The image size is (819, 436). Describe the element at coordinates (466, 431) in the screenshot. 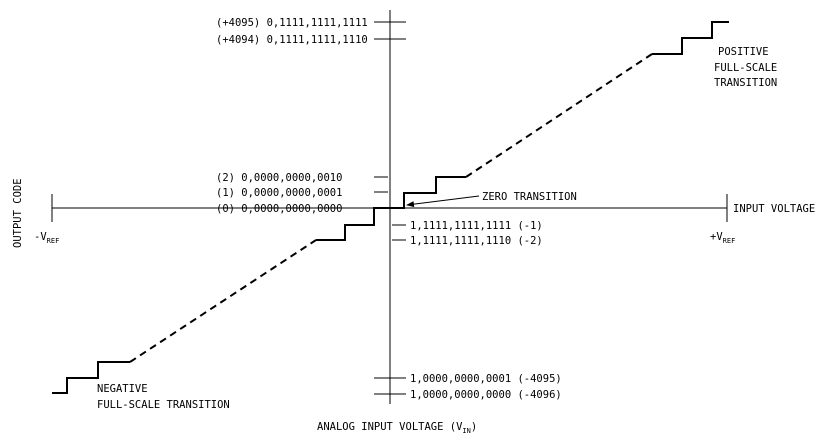

I see `analog-input-sub: IN` at that location.